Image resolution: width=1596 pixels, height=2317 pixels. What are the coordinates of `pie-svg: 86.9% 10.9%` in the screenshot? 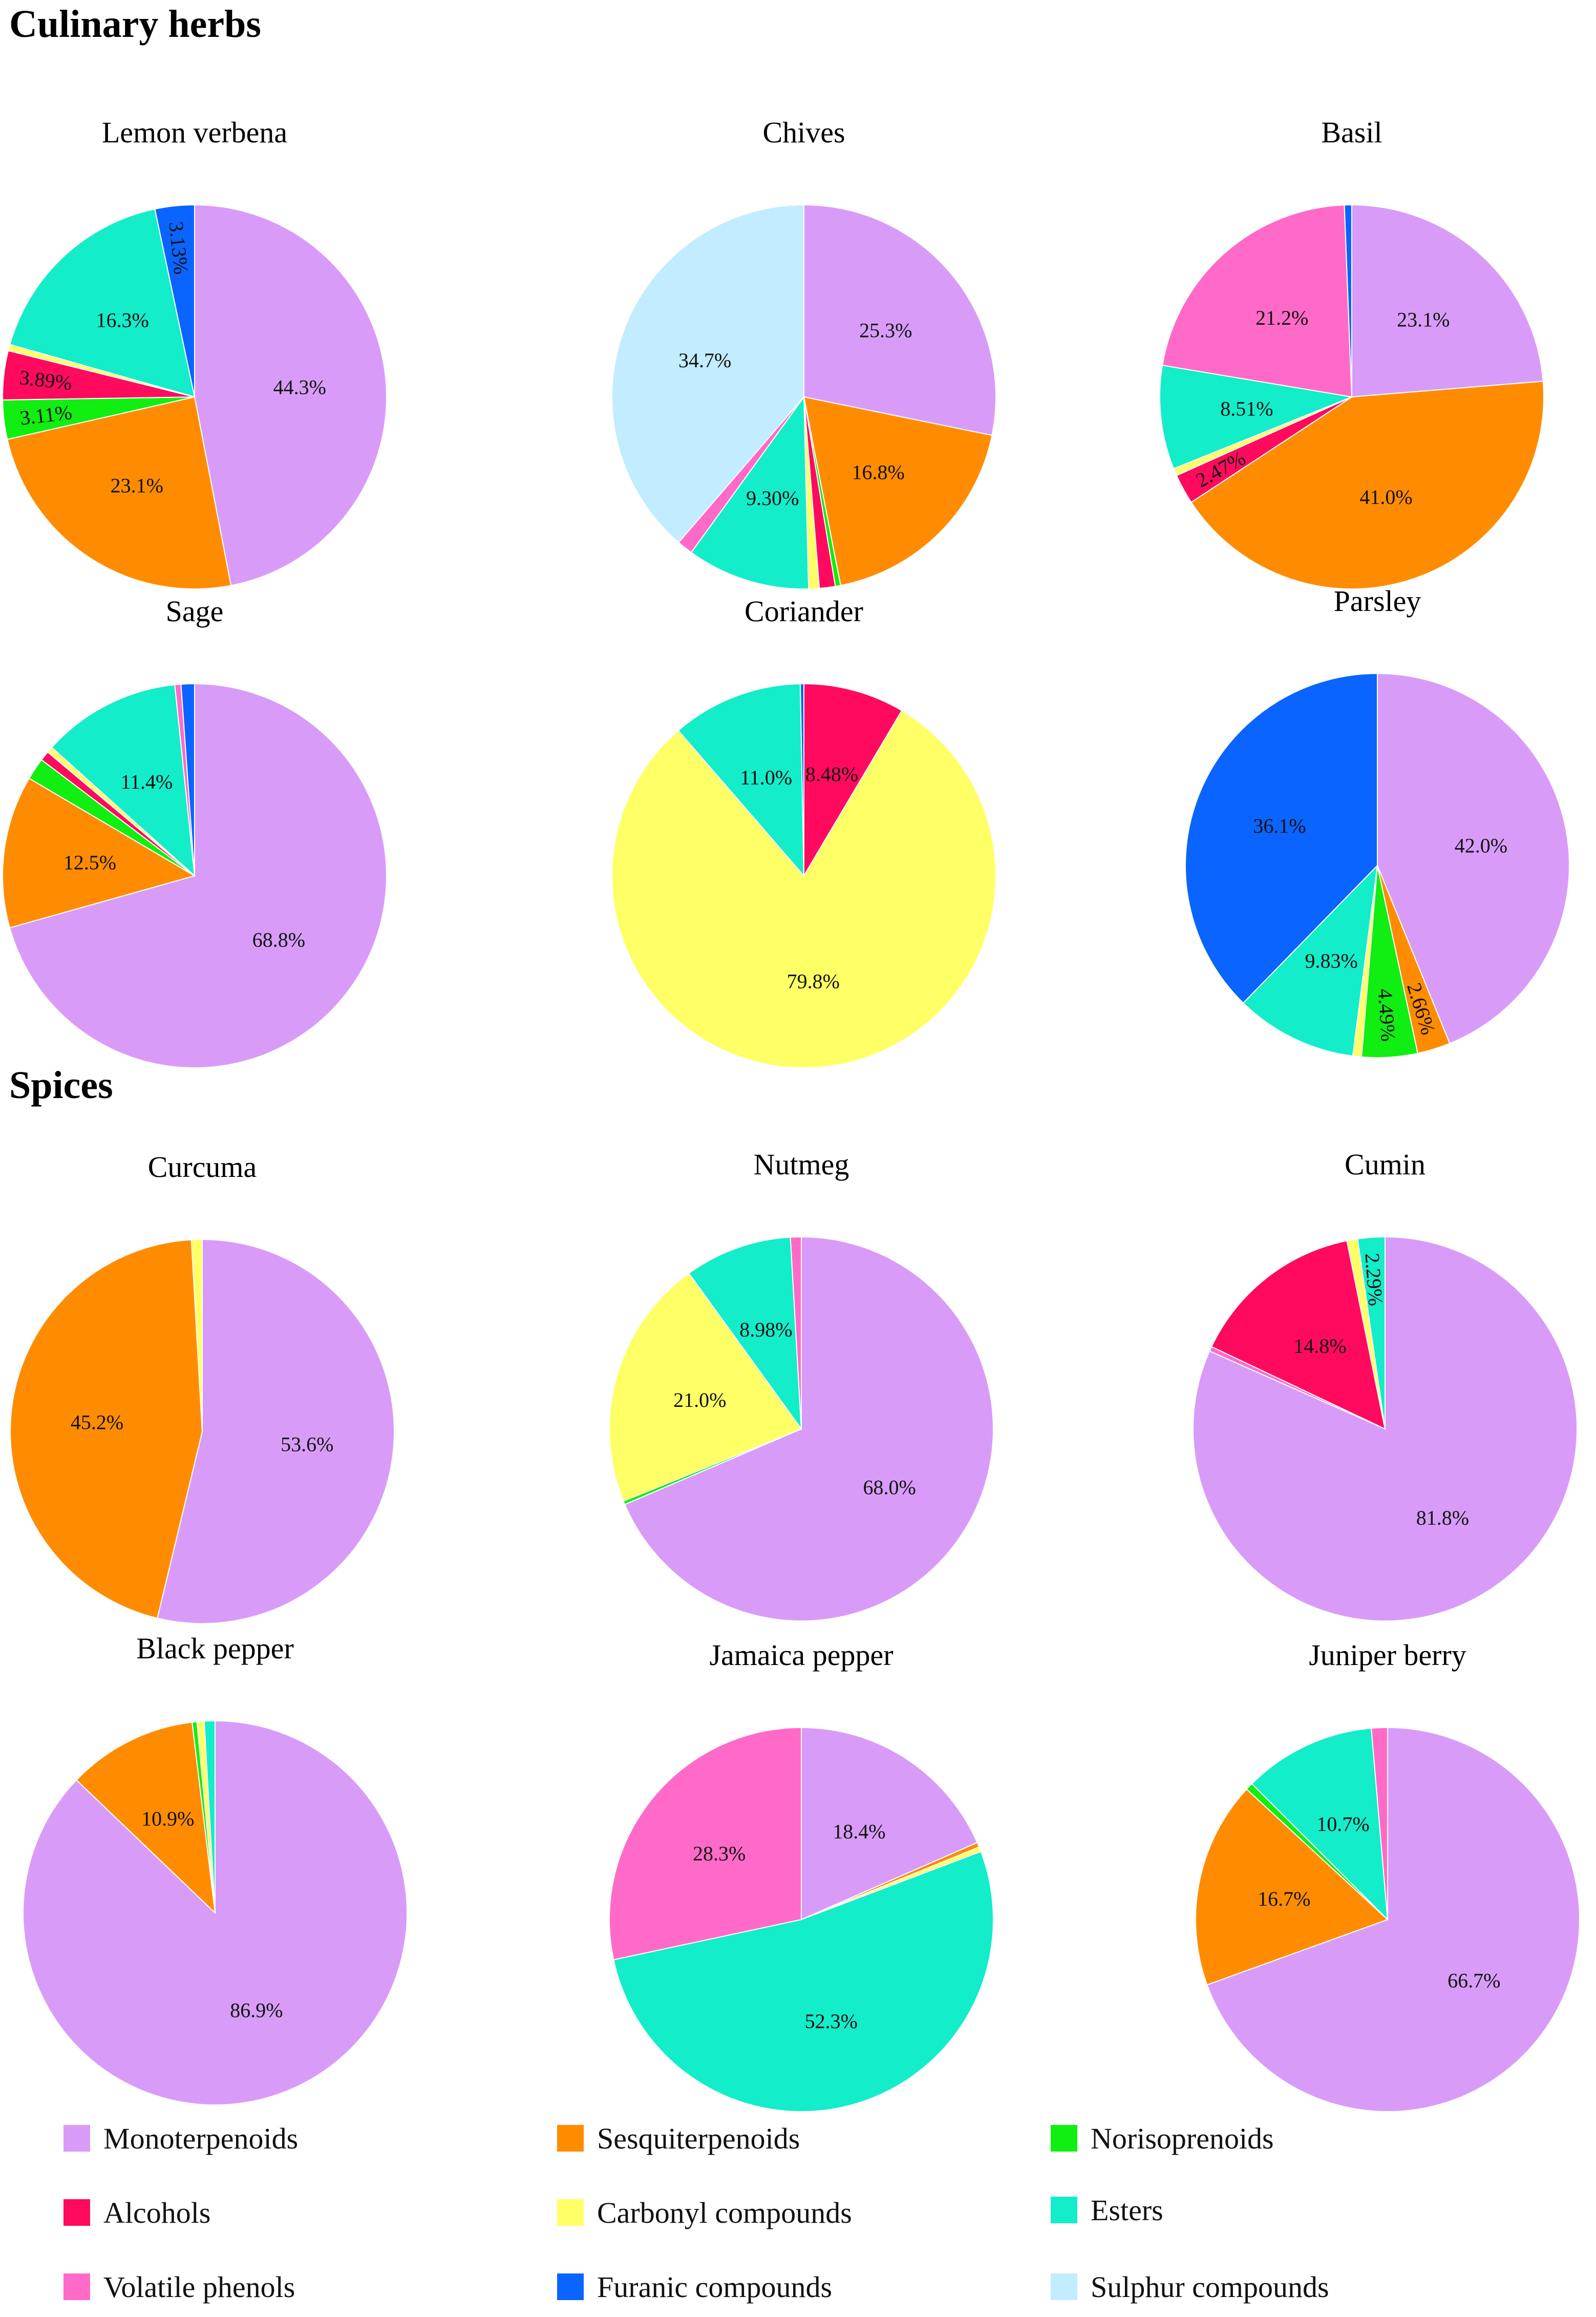 It's located at (215, 1913).